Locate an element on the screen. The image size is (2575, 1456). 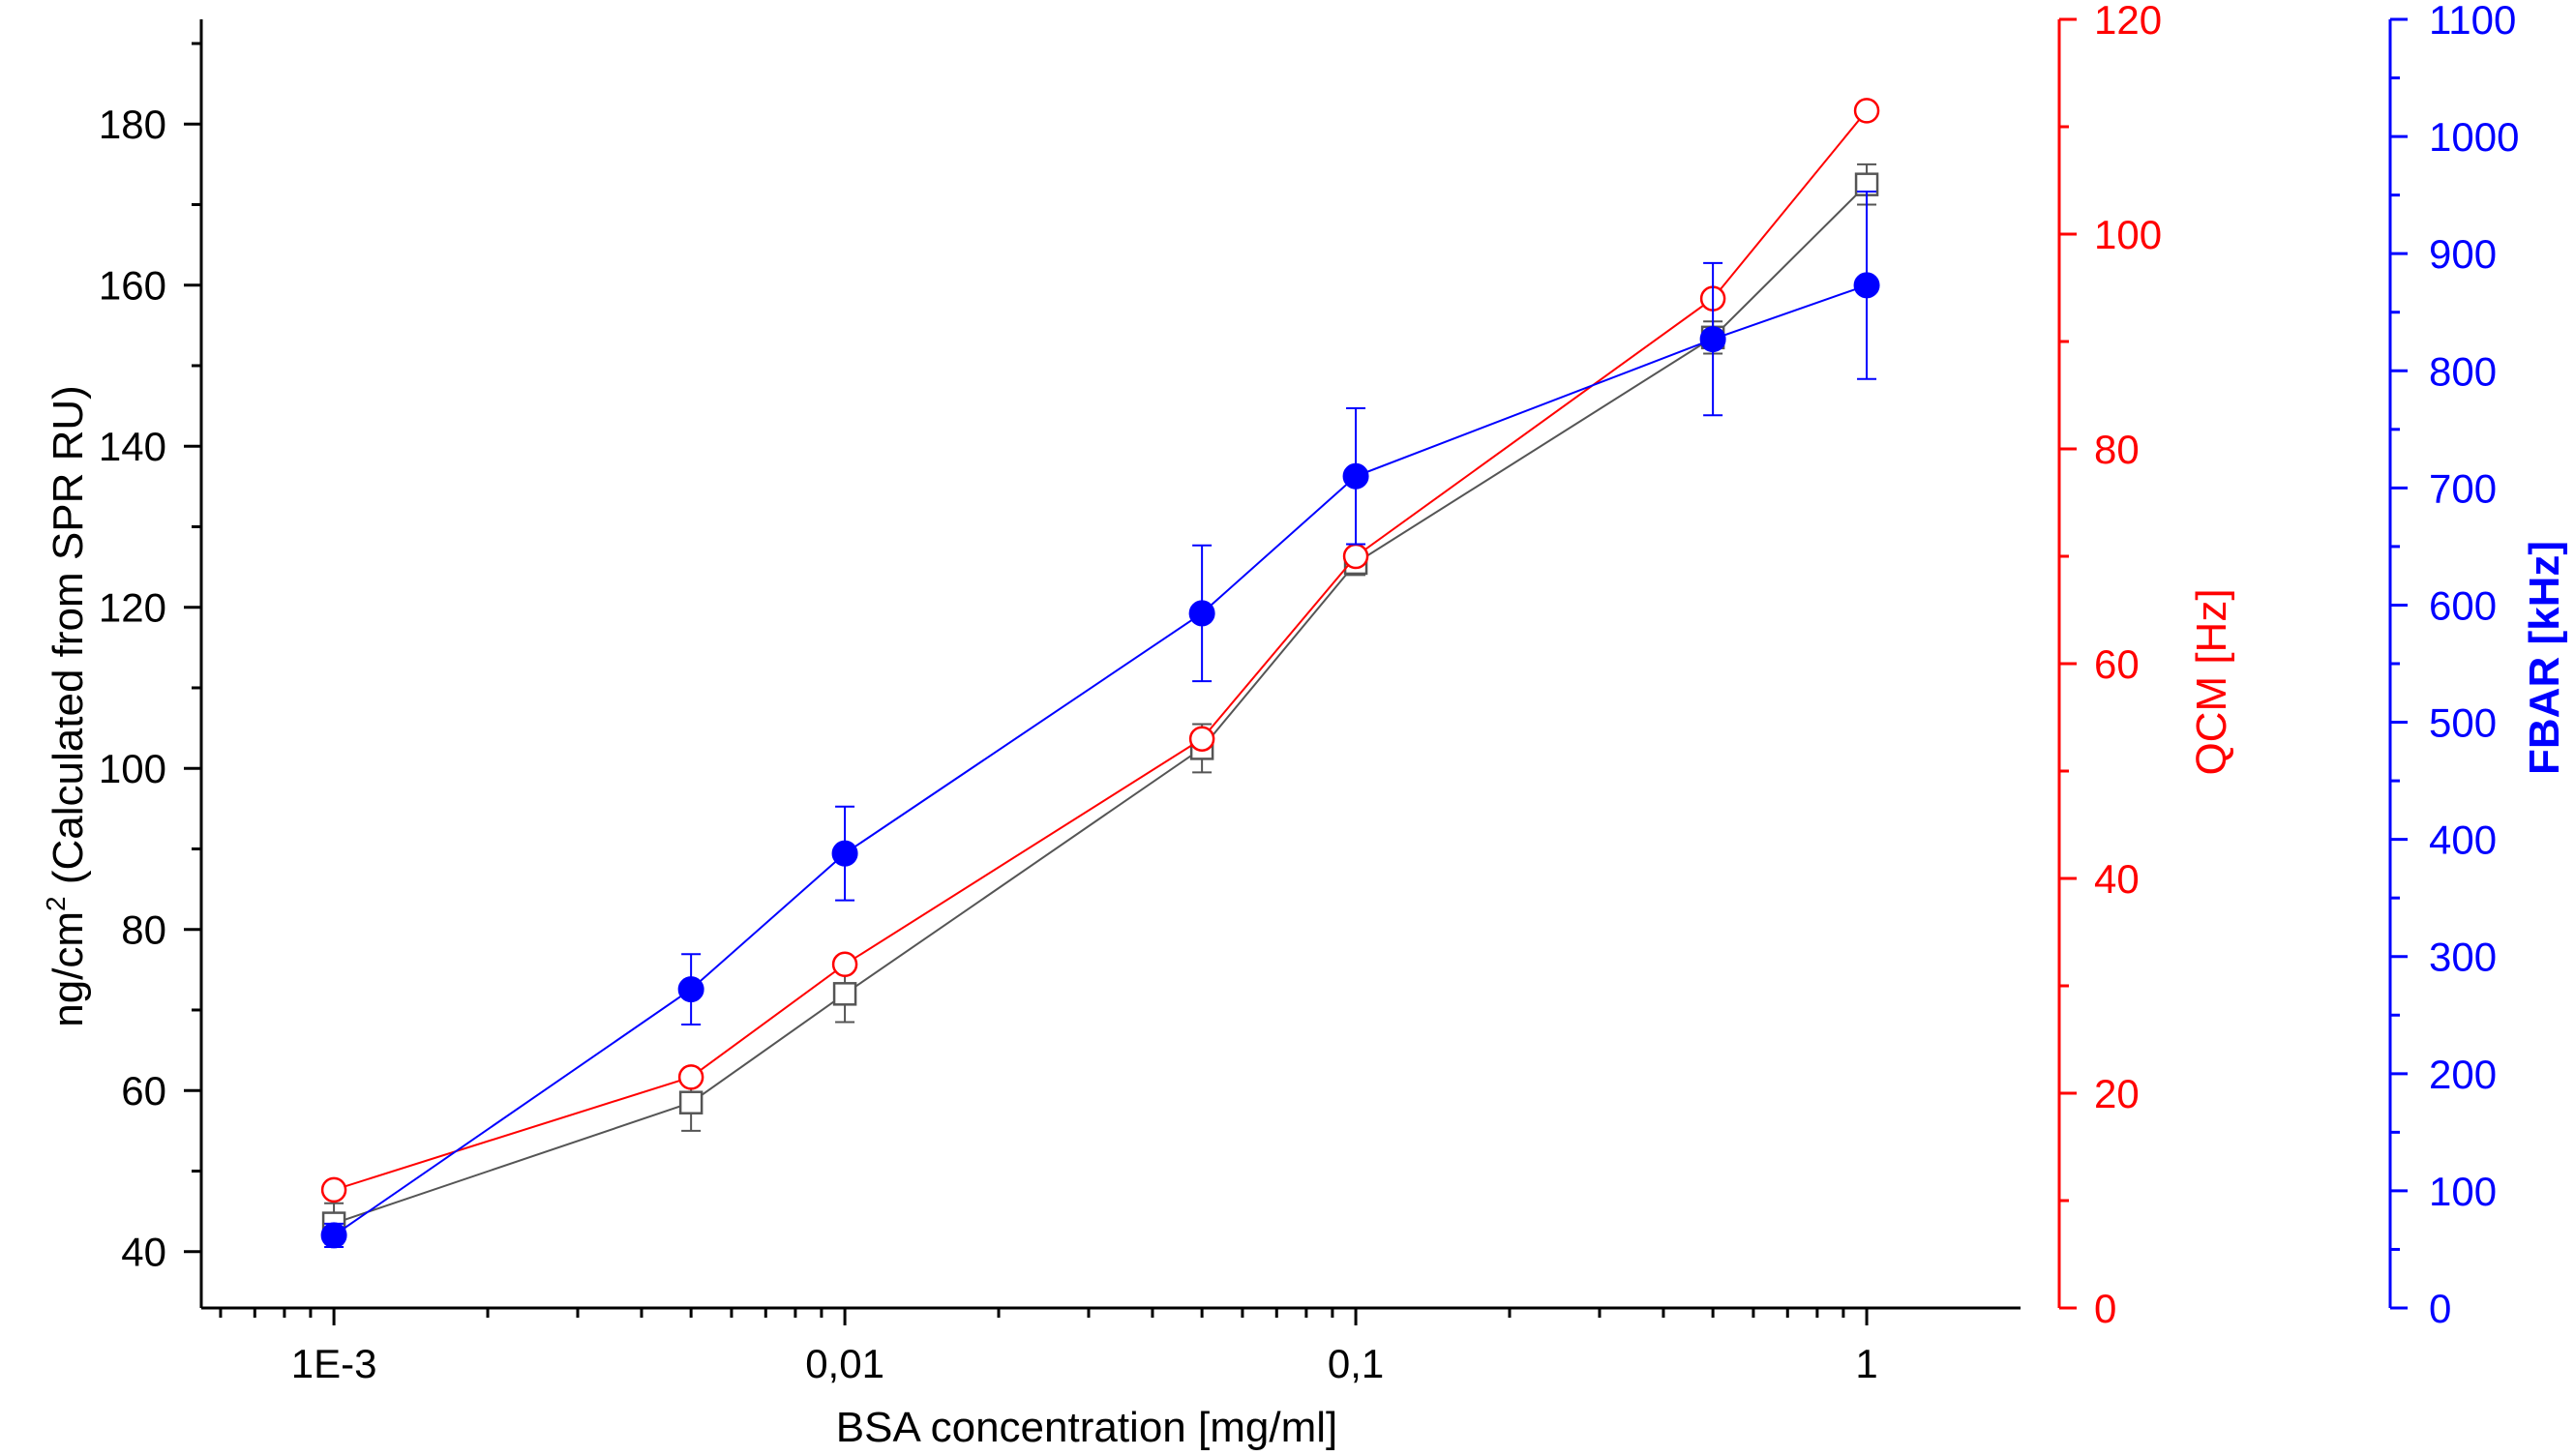
left-axis-title-tail: (Calculated from SPR RU) is located at coordinates (68, 641).